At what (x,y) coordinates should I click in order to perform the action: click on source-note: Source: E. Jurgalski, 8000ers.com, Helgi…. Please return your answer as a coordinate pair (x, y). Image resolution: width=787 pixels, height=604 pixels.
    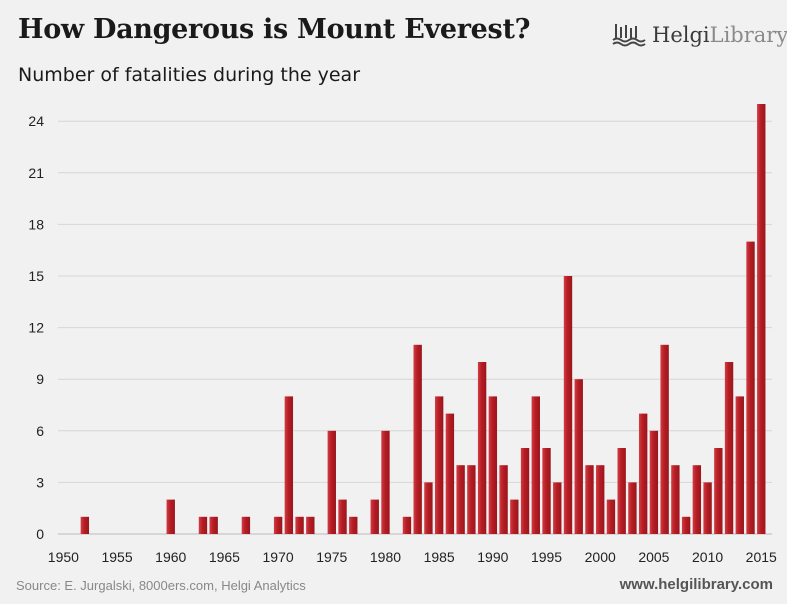
    Looking at the image, I should click on (161, 585).